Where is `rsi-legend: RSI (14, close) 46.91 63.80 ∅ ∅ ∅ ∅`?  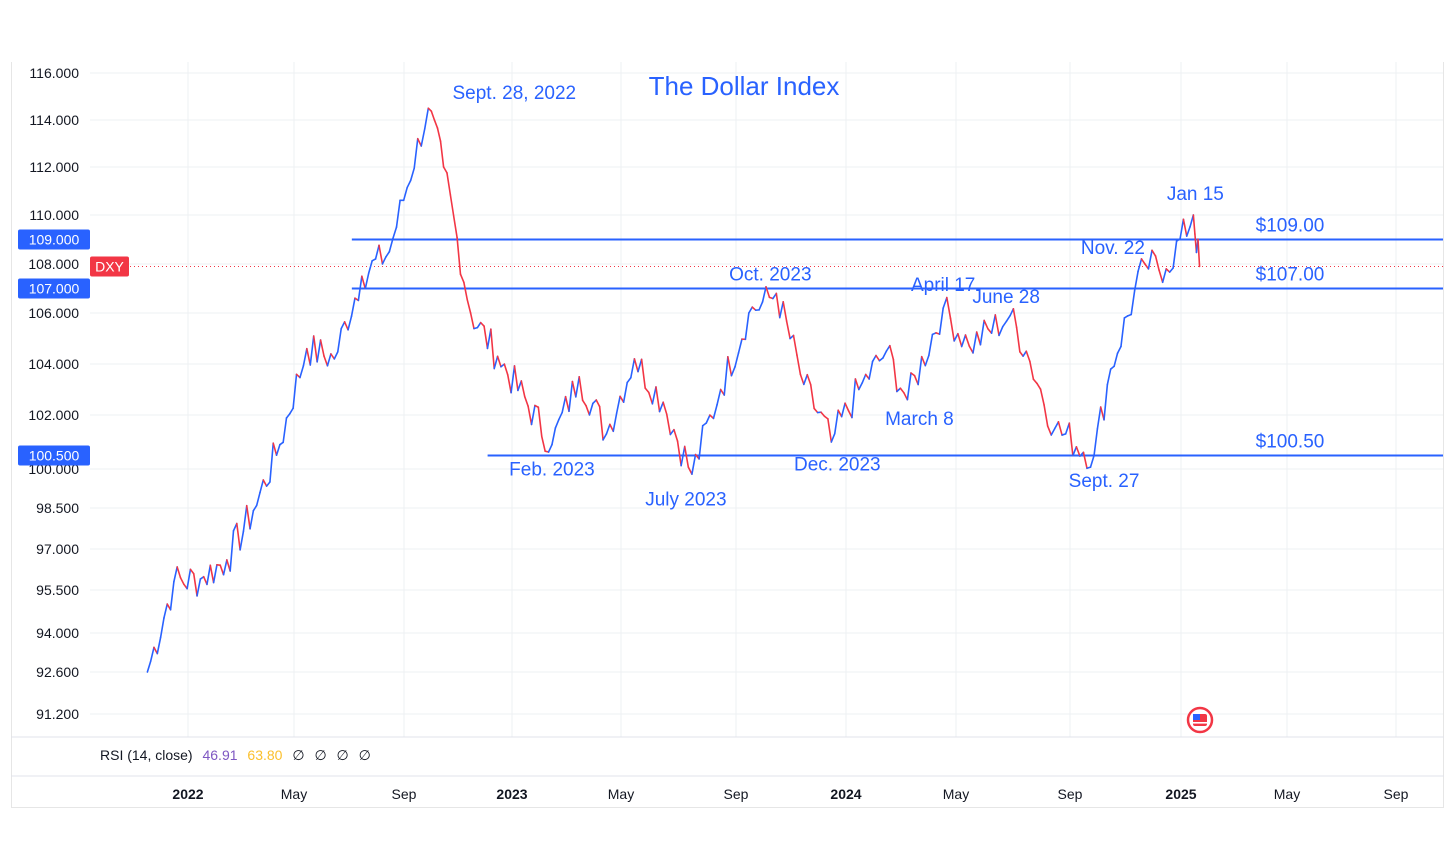 rsi-legend: RSI (14, close) 46.91 63.80 ∅ ∅ ∅ ∅ is located at coordinates (238, 755).